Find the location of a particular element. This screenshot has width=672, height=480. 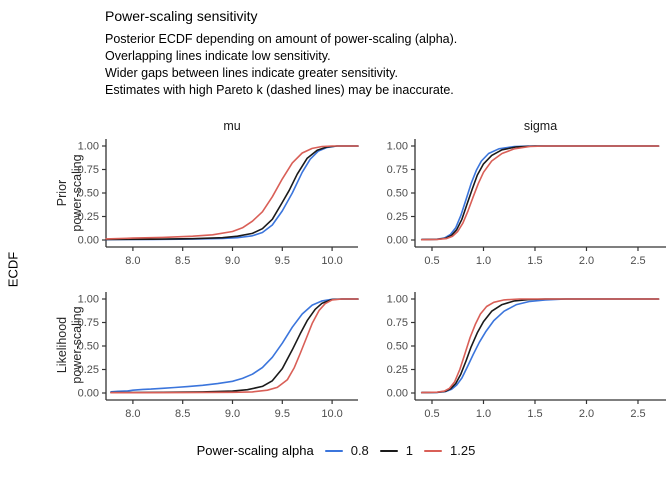

facet-strip-sigma: sigma is located at coordinates (540, 126).